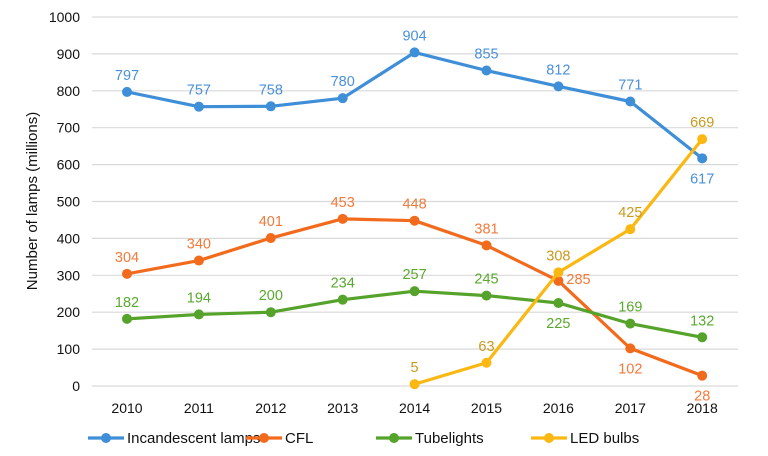  I want to click on data-label: 28, so click(702, 397).